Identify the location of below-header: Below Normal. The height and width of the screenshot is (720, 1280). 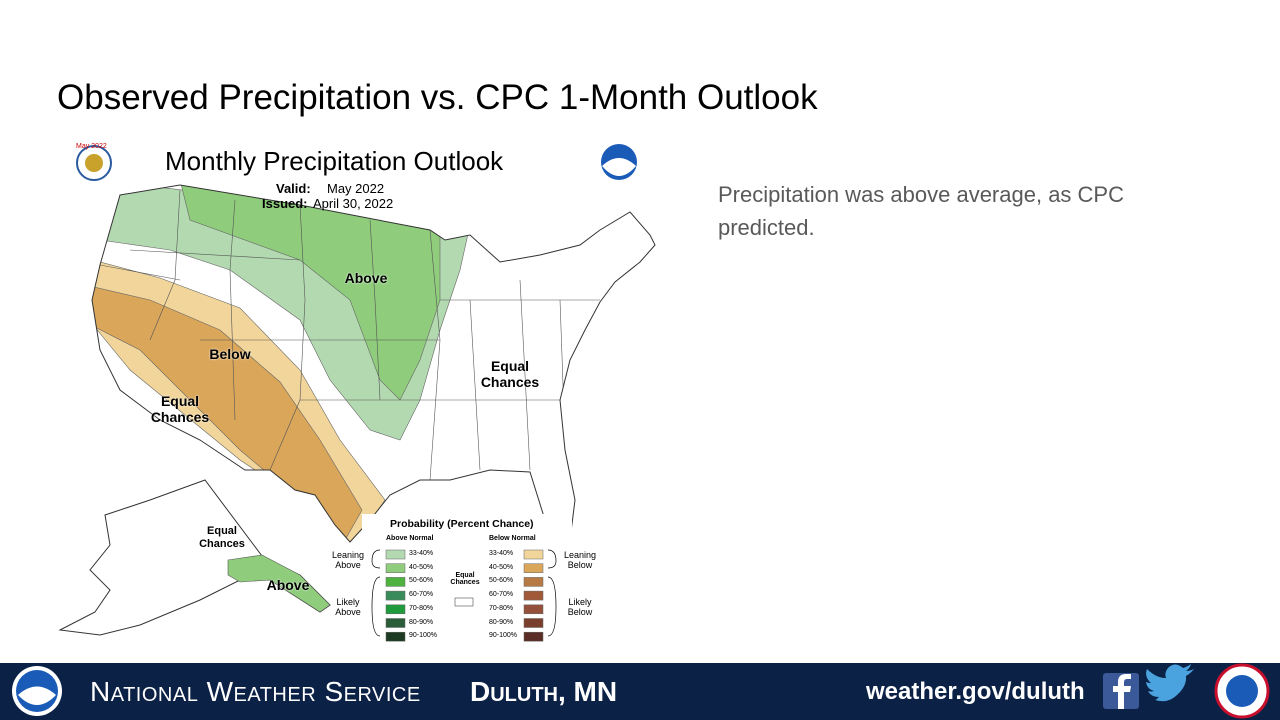
(512, 538).